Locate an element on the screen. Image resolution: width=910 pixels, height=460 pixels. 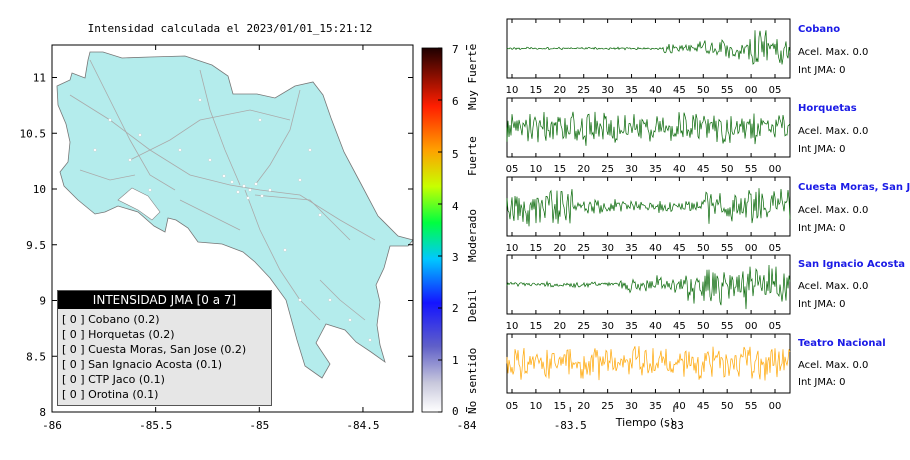
seismogram-frame is located at coordinates (648, 127).